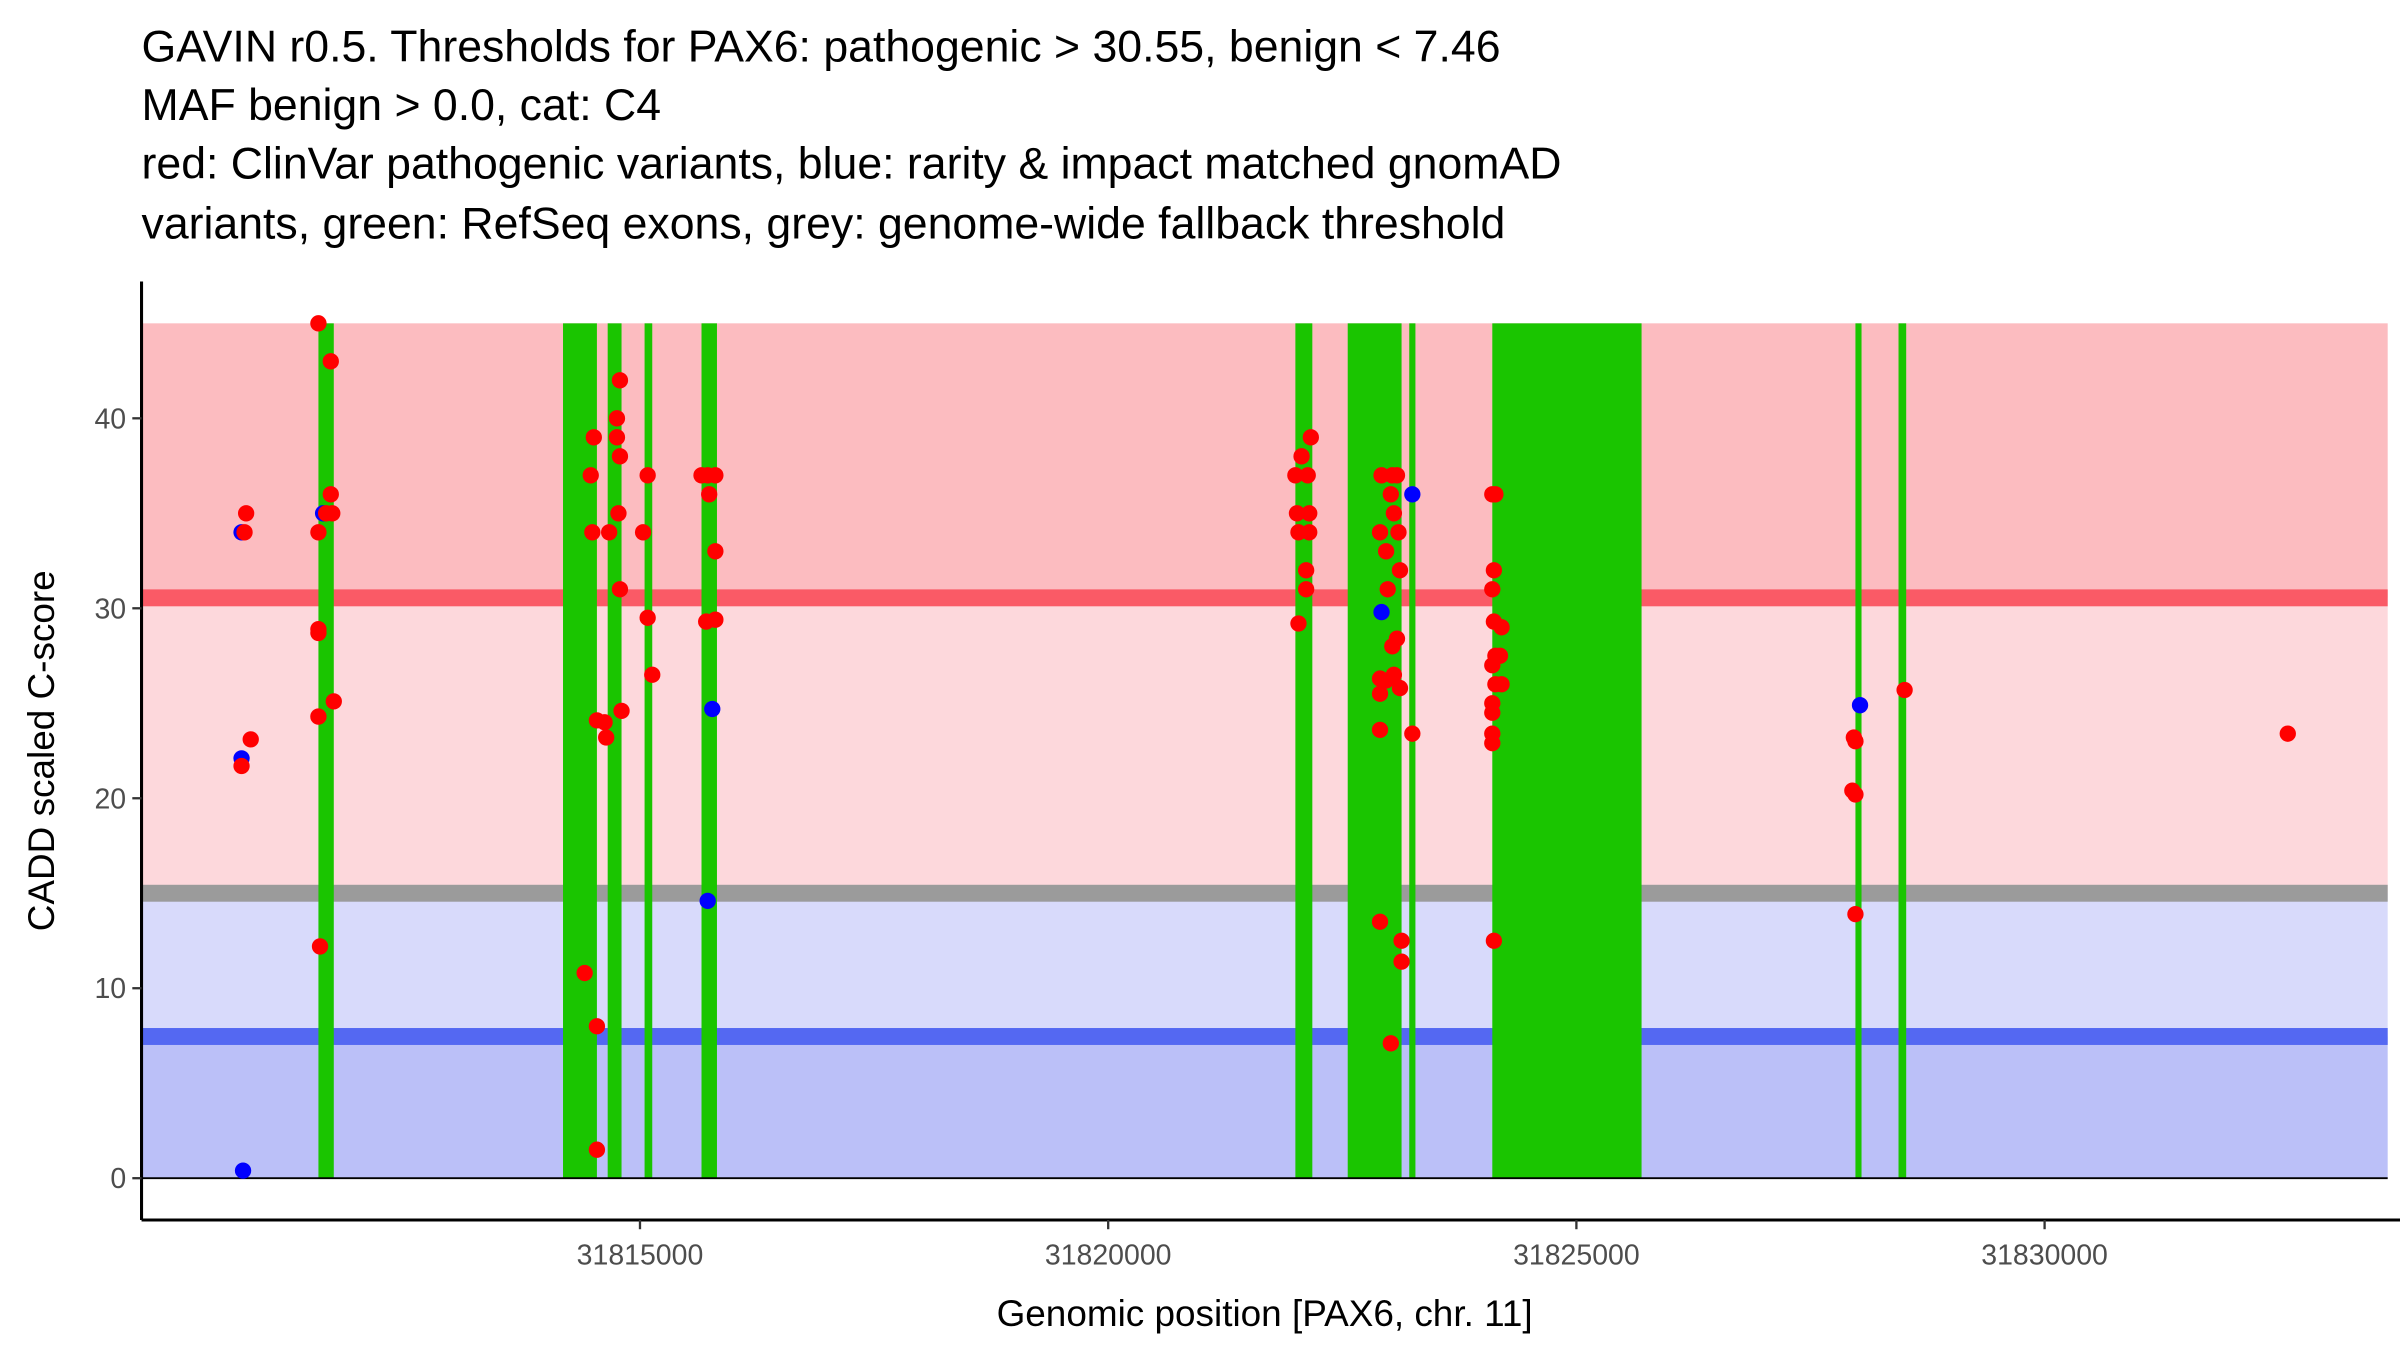 The width and height of the screenshot is (2400, 1350). I want to click on title-line-2: MAF benign > 0.0, cat: C4, so click(401, 105).